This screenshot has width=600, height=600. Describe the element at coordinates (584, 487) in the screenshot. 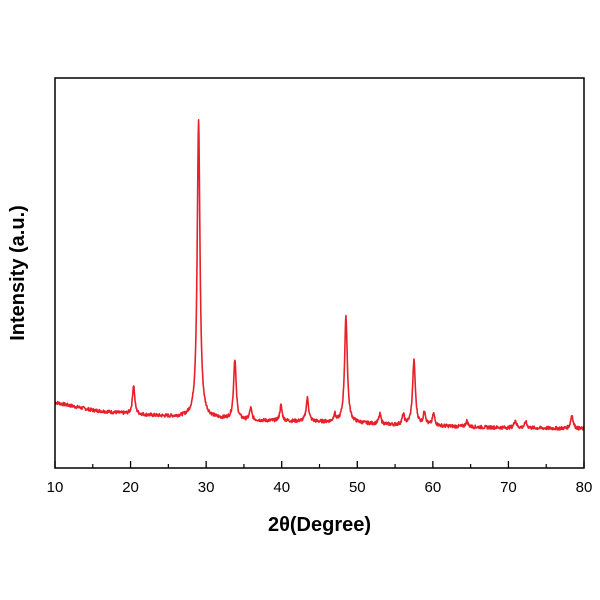

I see `x-tick-label: 80` at that location.